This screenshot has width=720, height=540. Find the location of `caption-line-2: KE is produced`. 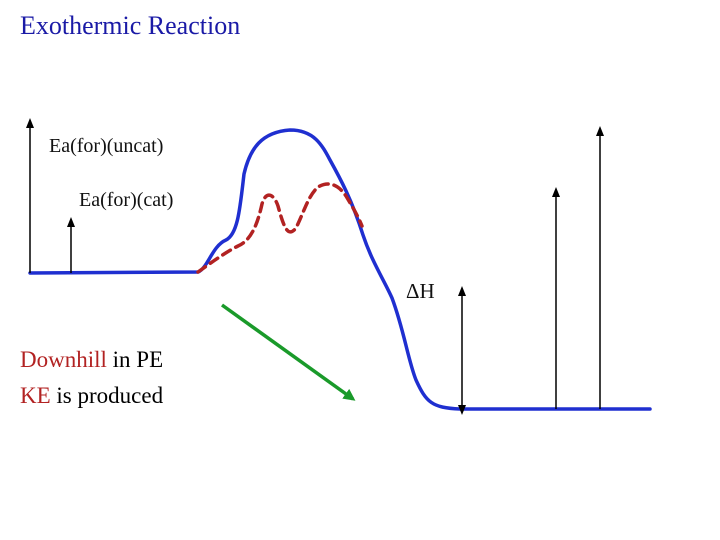

caption-line-2: KE is produced is located at coordinates (91, 396).